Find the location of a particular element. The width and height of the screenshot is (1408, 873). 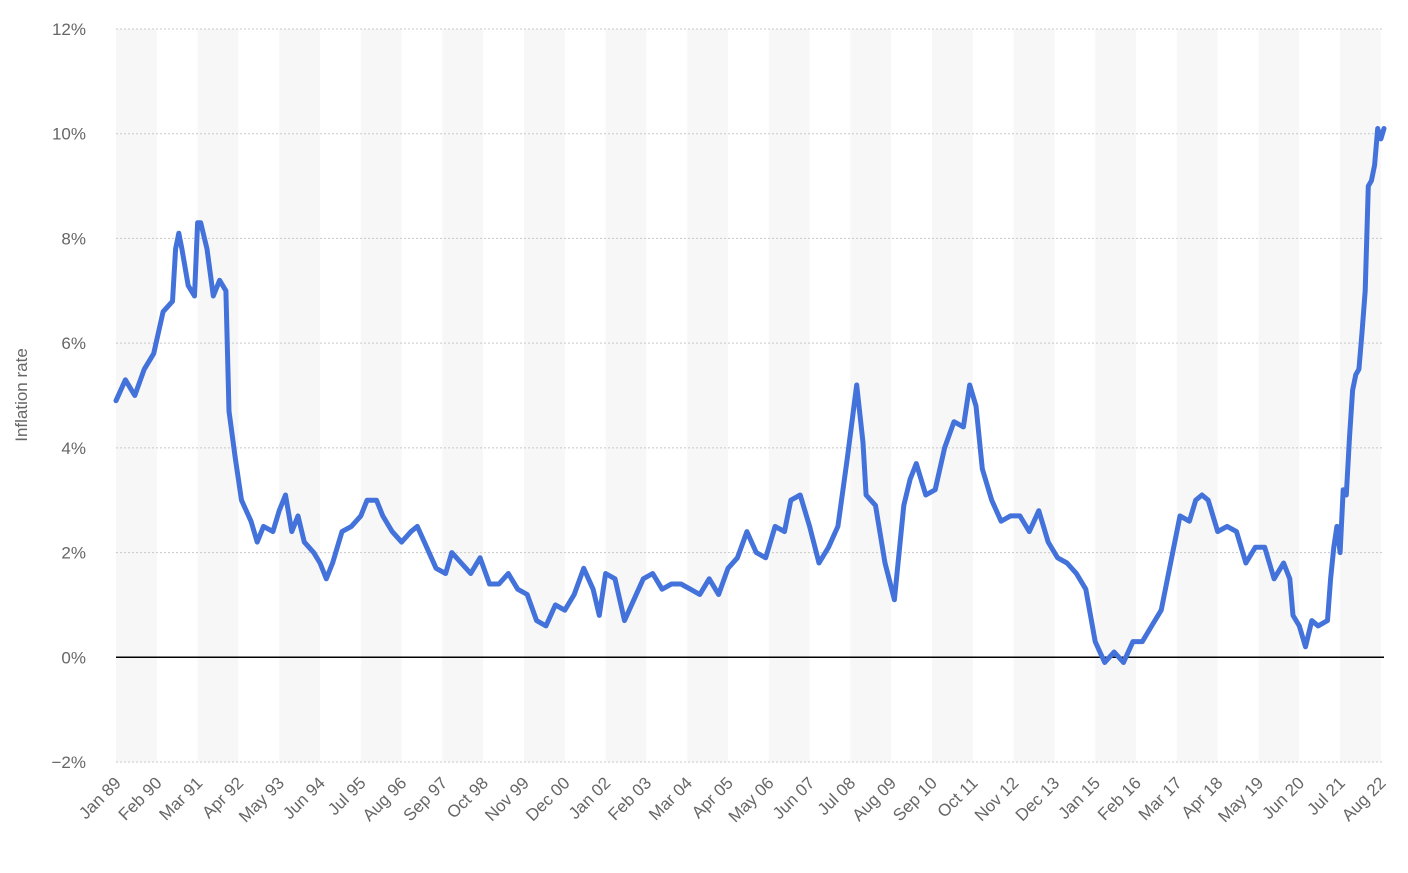

x-tick-label: Jun 94 is located at coordinates (304, 798).